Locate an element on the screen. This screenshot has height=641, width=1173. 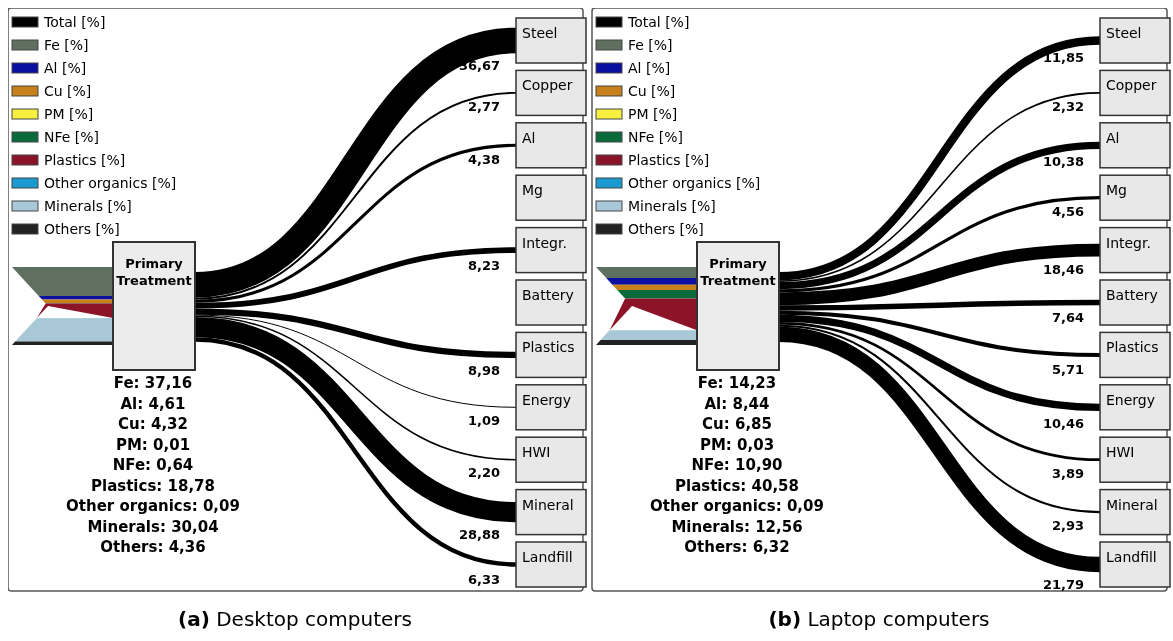
data-label: 11,85 is located at coordinates (1063, 57).